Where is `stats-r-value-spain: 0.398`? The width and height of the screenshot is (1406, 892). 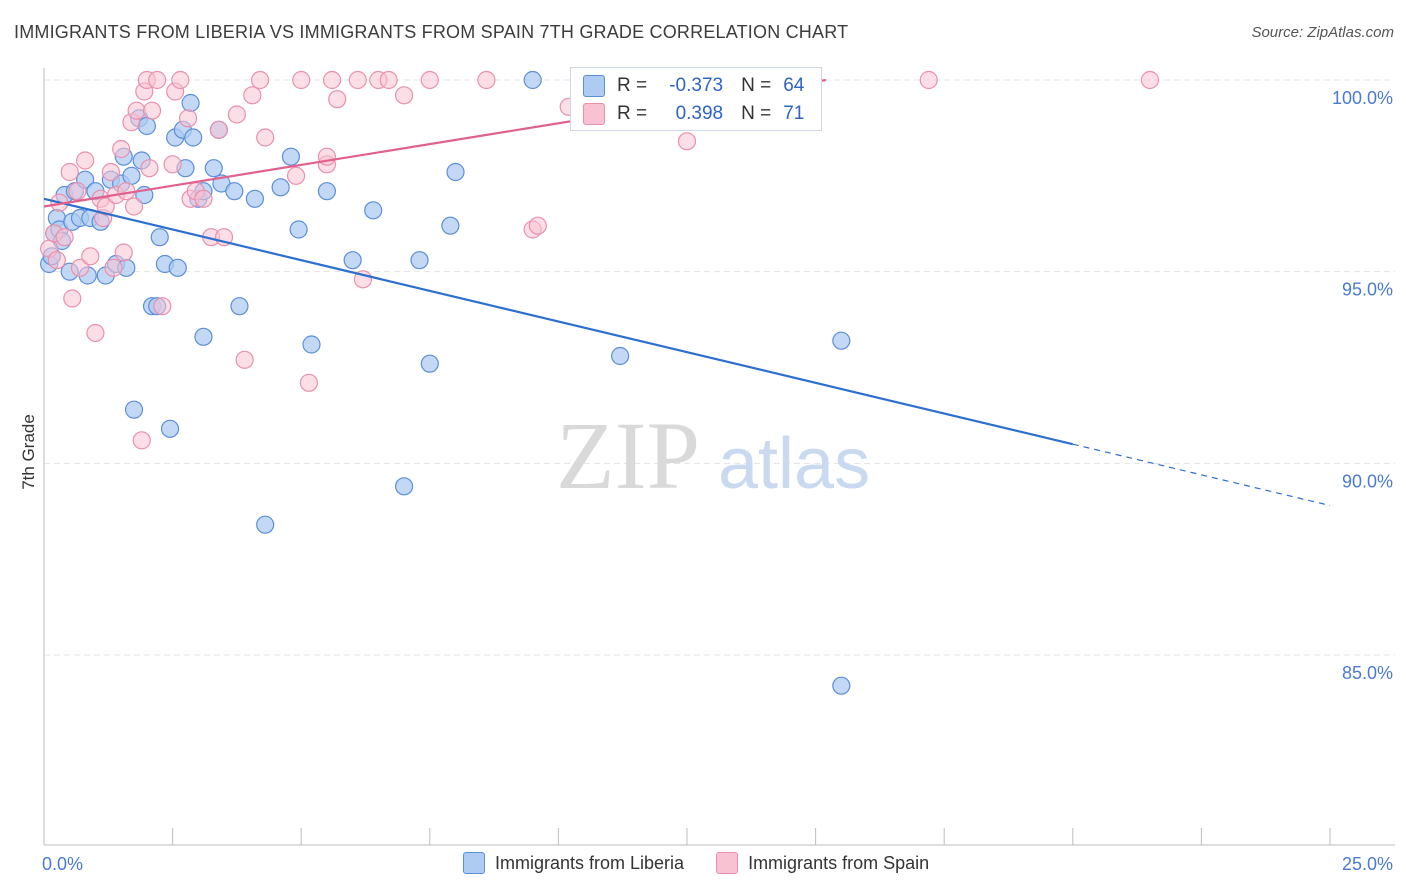 stats-r-value-spain: 0.398 is located at coordinates (699, 113).